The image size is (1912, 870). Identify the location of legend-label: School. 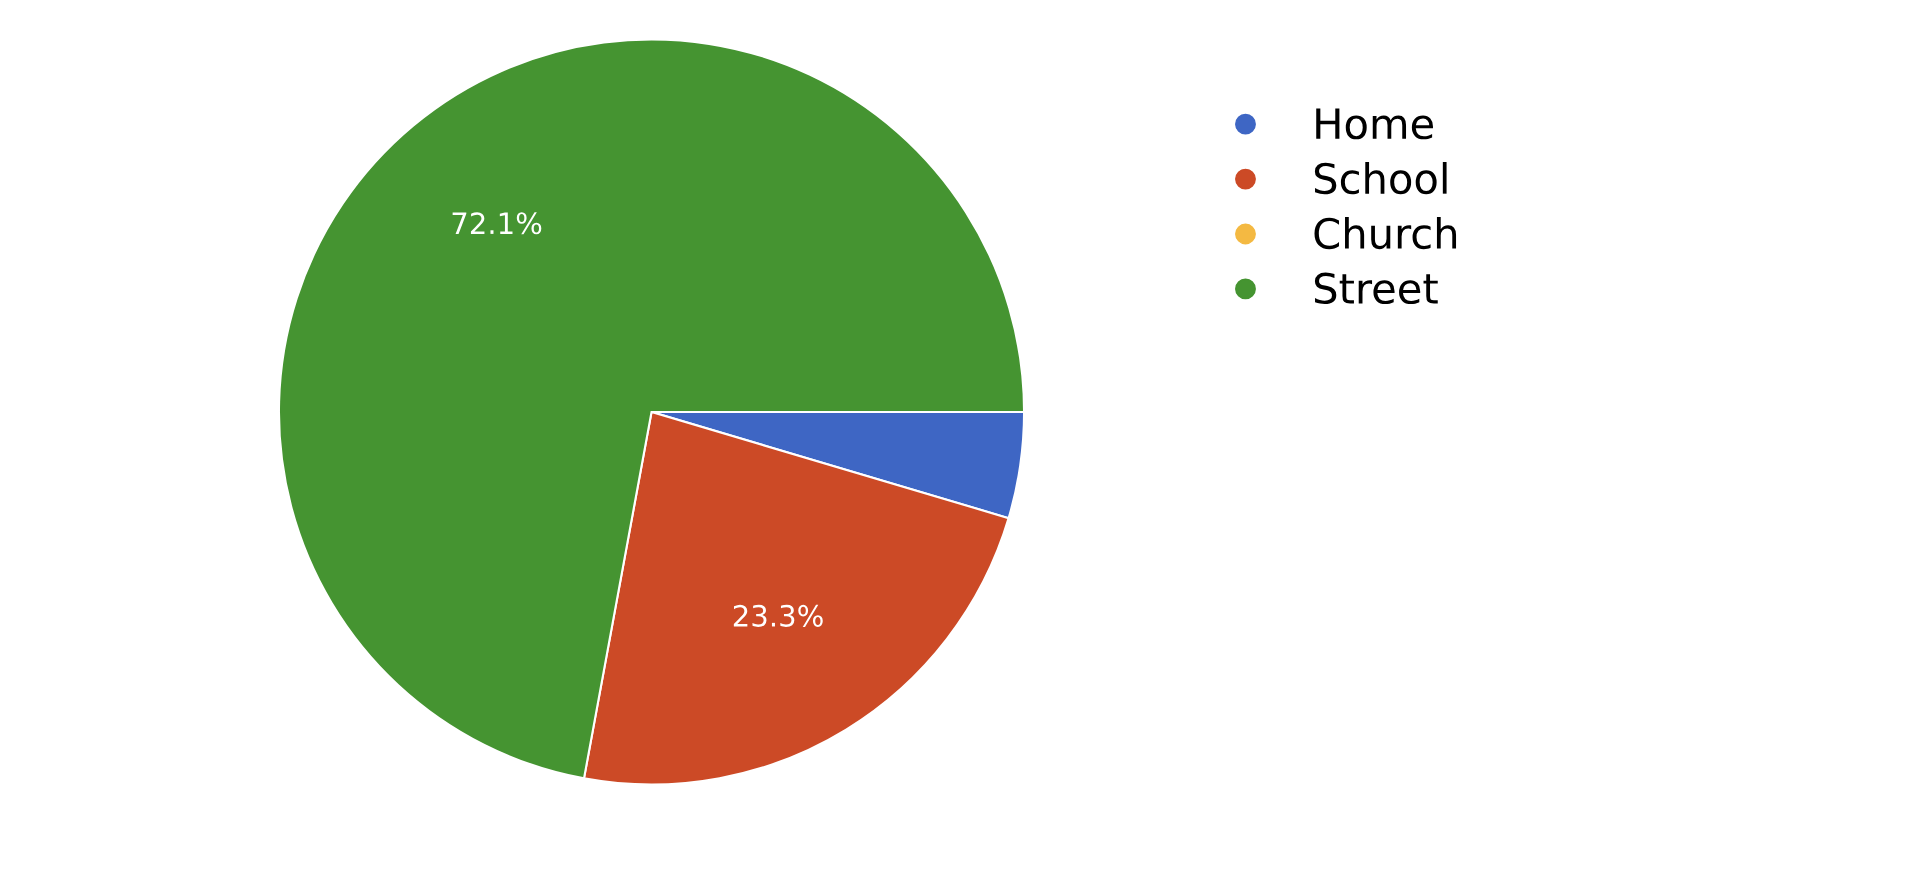
(1380, 178).